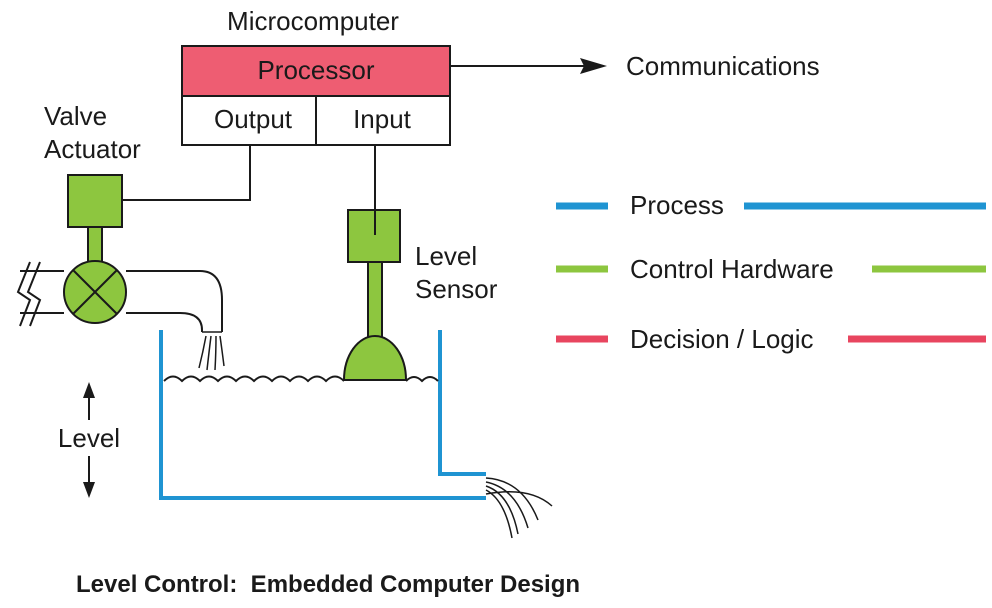 The image size is (992, 608). What do you see at coordinates (723, 66) in the screenshot?
I see `communications-label: Communications` at bounding box center [723, 66].